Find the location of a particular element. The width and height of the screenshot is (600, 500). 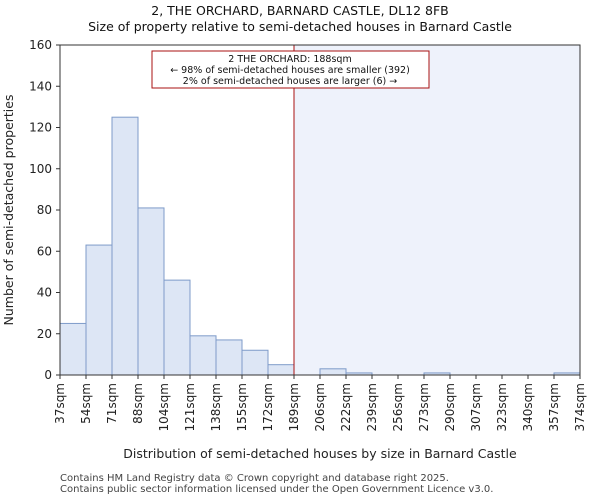

y-ticks: 0 20 40 60 80 100 120 140 160 is located at coordinates (44, 210).